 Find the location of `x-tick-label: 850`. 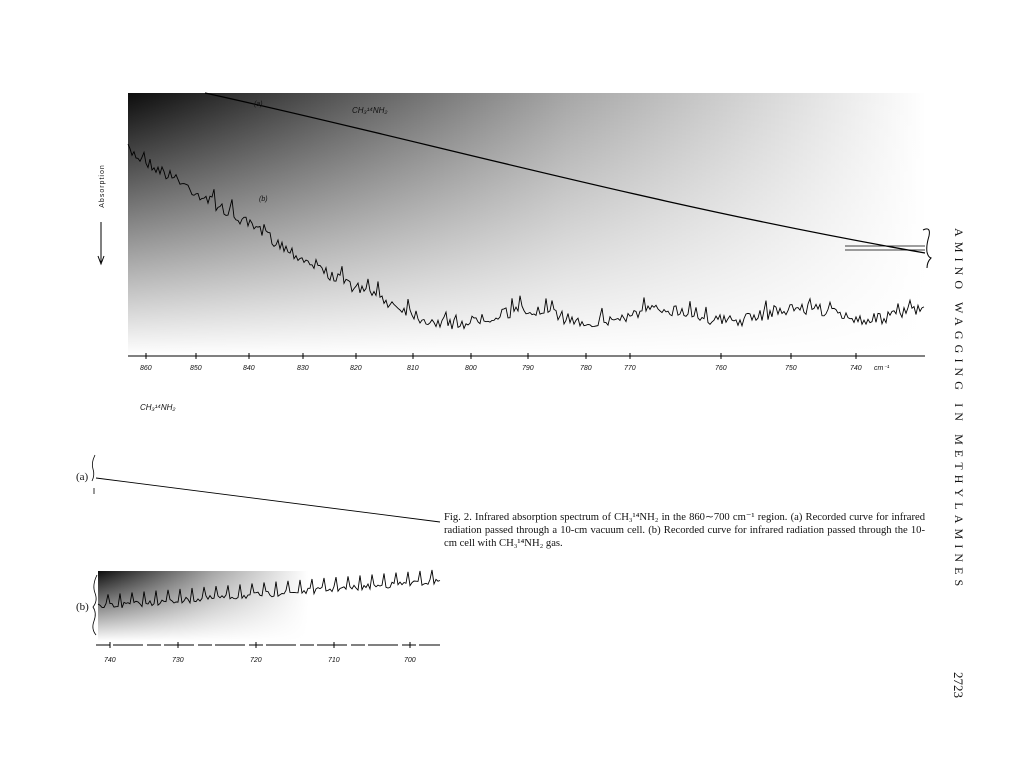

x-tick-label: 850 is located at coordinates (196, 368).